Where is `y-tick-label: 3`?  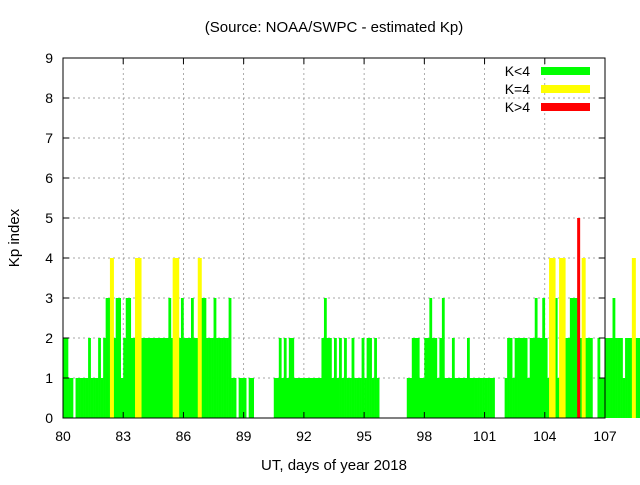
y-tick-label: 3 is located at coordinates (49, 298).